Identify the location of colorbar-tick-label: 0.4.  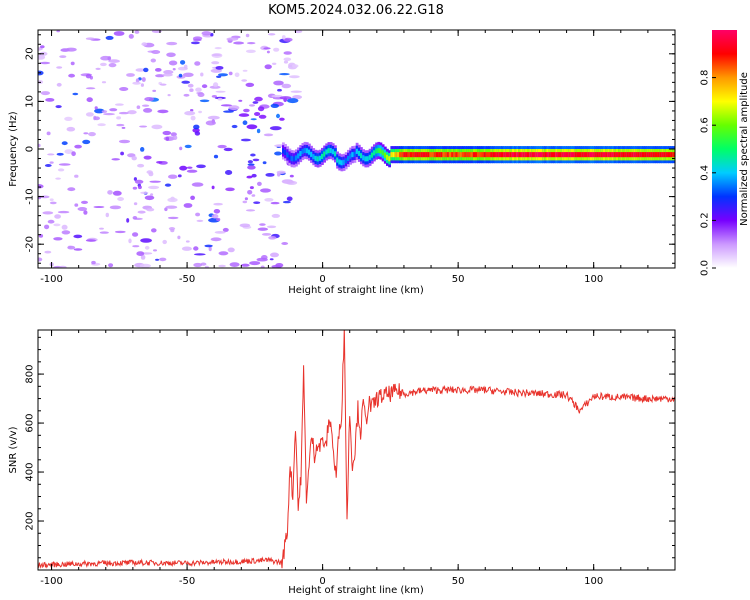
(705, 173).